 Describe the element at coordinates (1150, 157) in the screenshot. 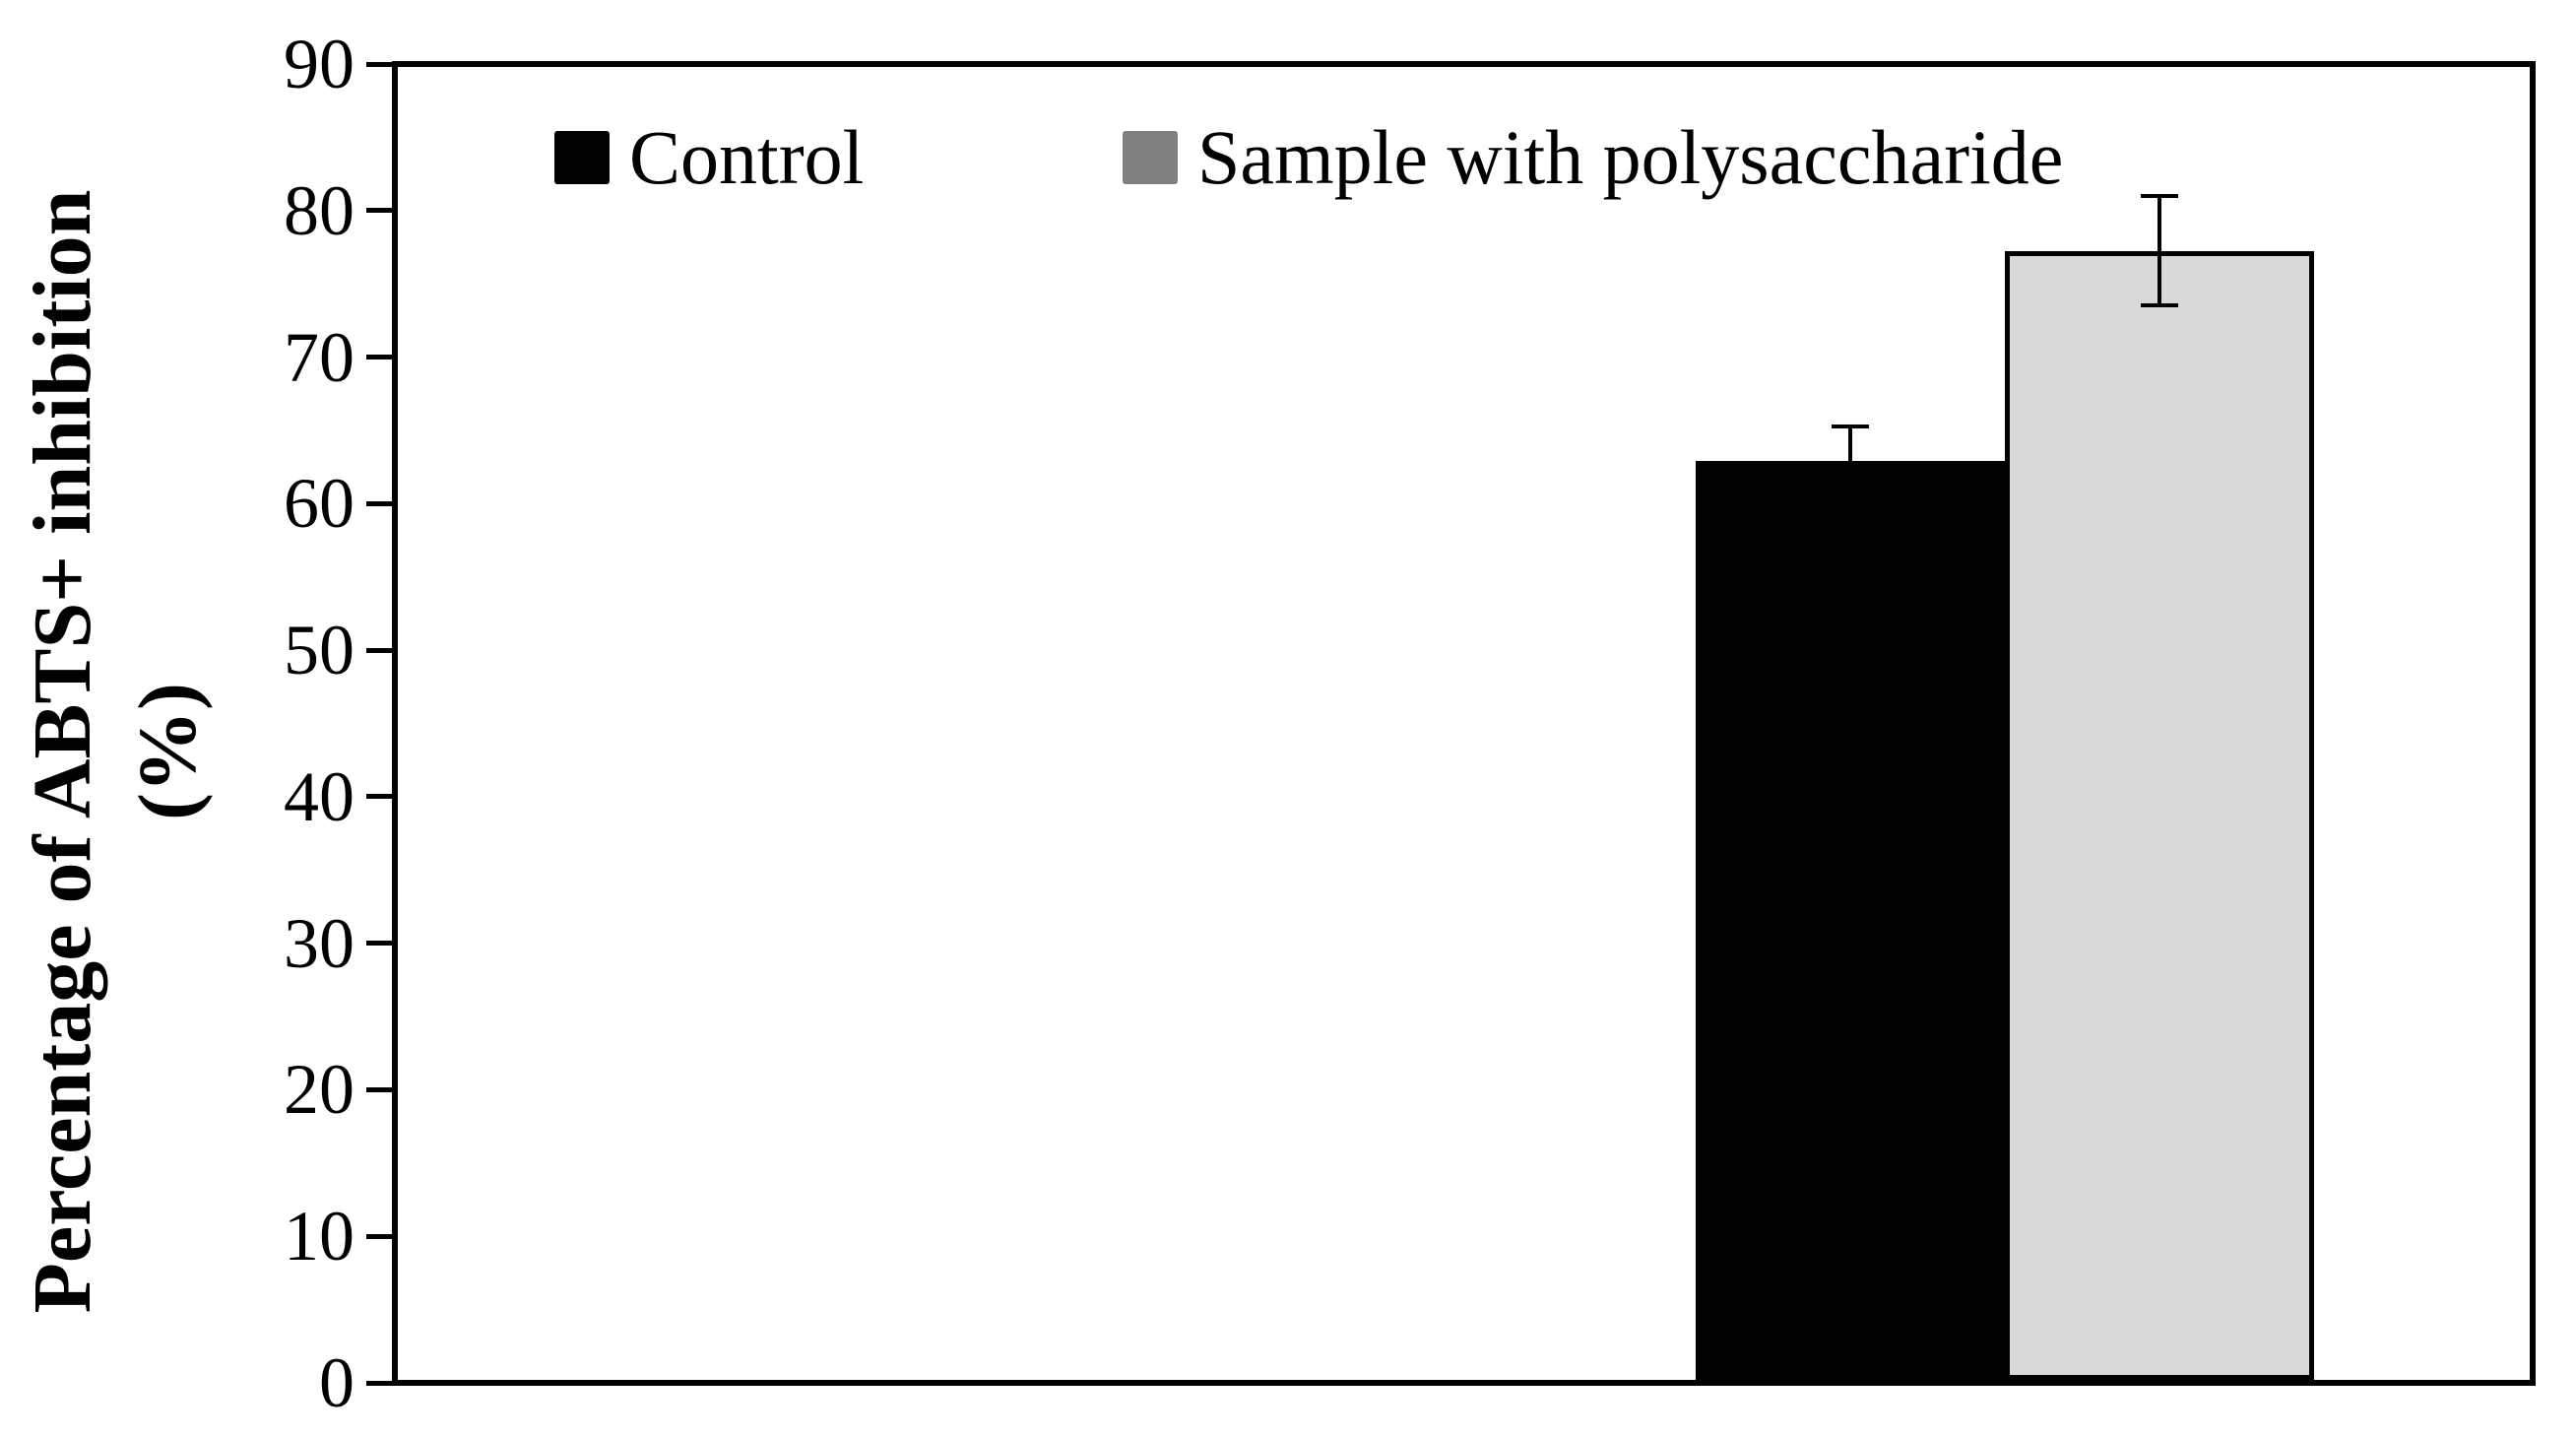

I see `legend-swatch-sample` at that location.